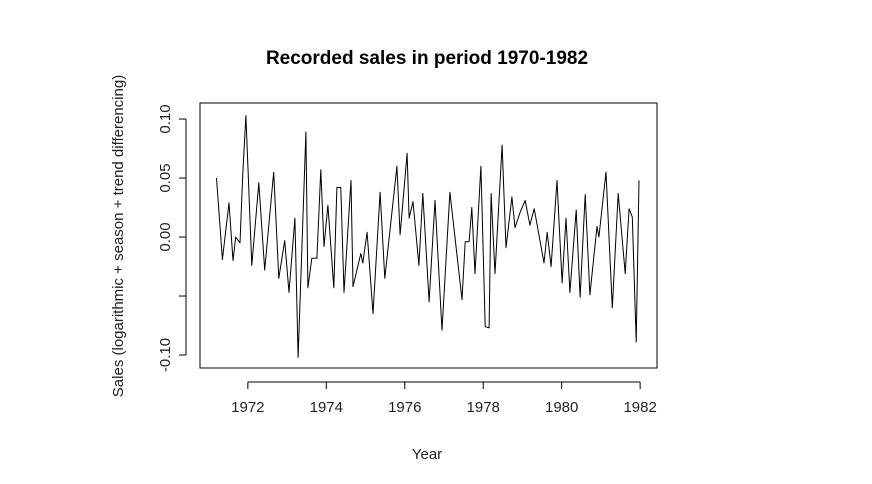 This screenshot has height=484, width=872. I want to click on x-tick-label: 1972, so click(247, 407).